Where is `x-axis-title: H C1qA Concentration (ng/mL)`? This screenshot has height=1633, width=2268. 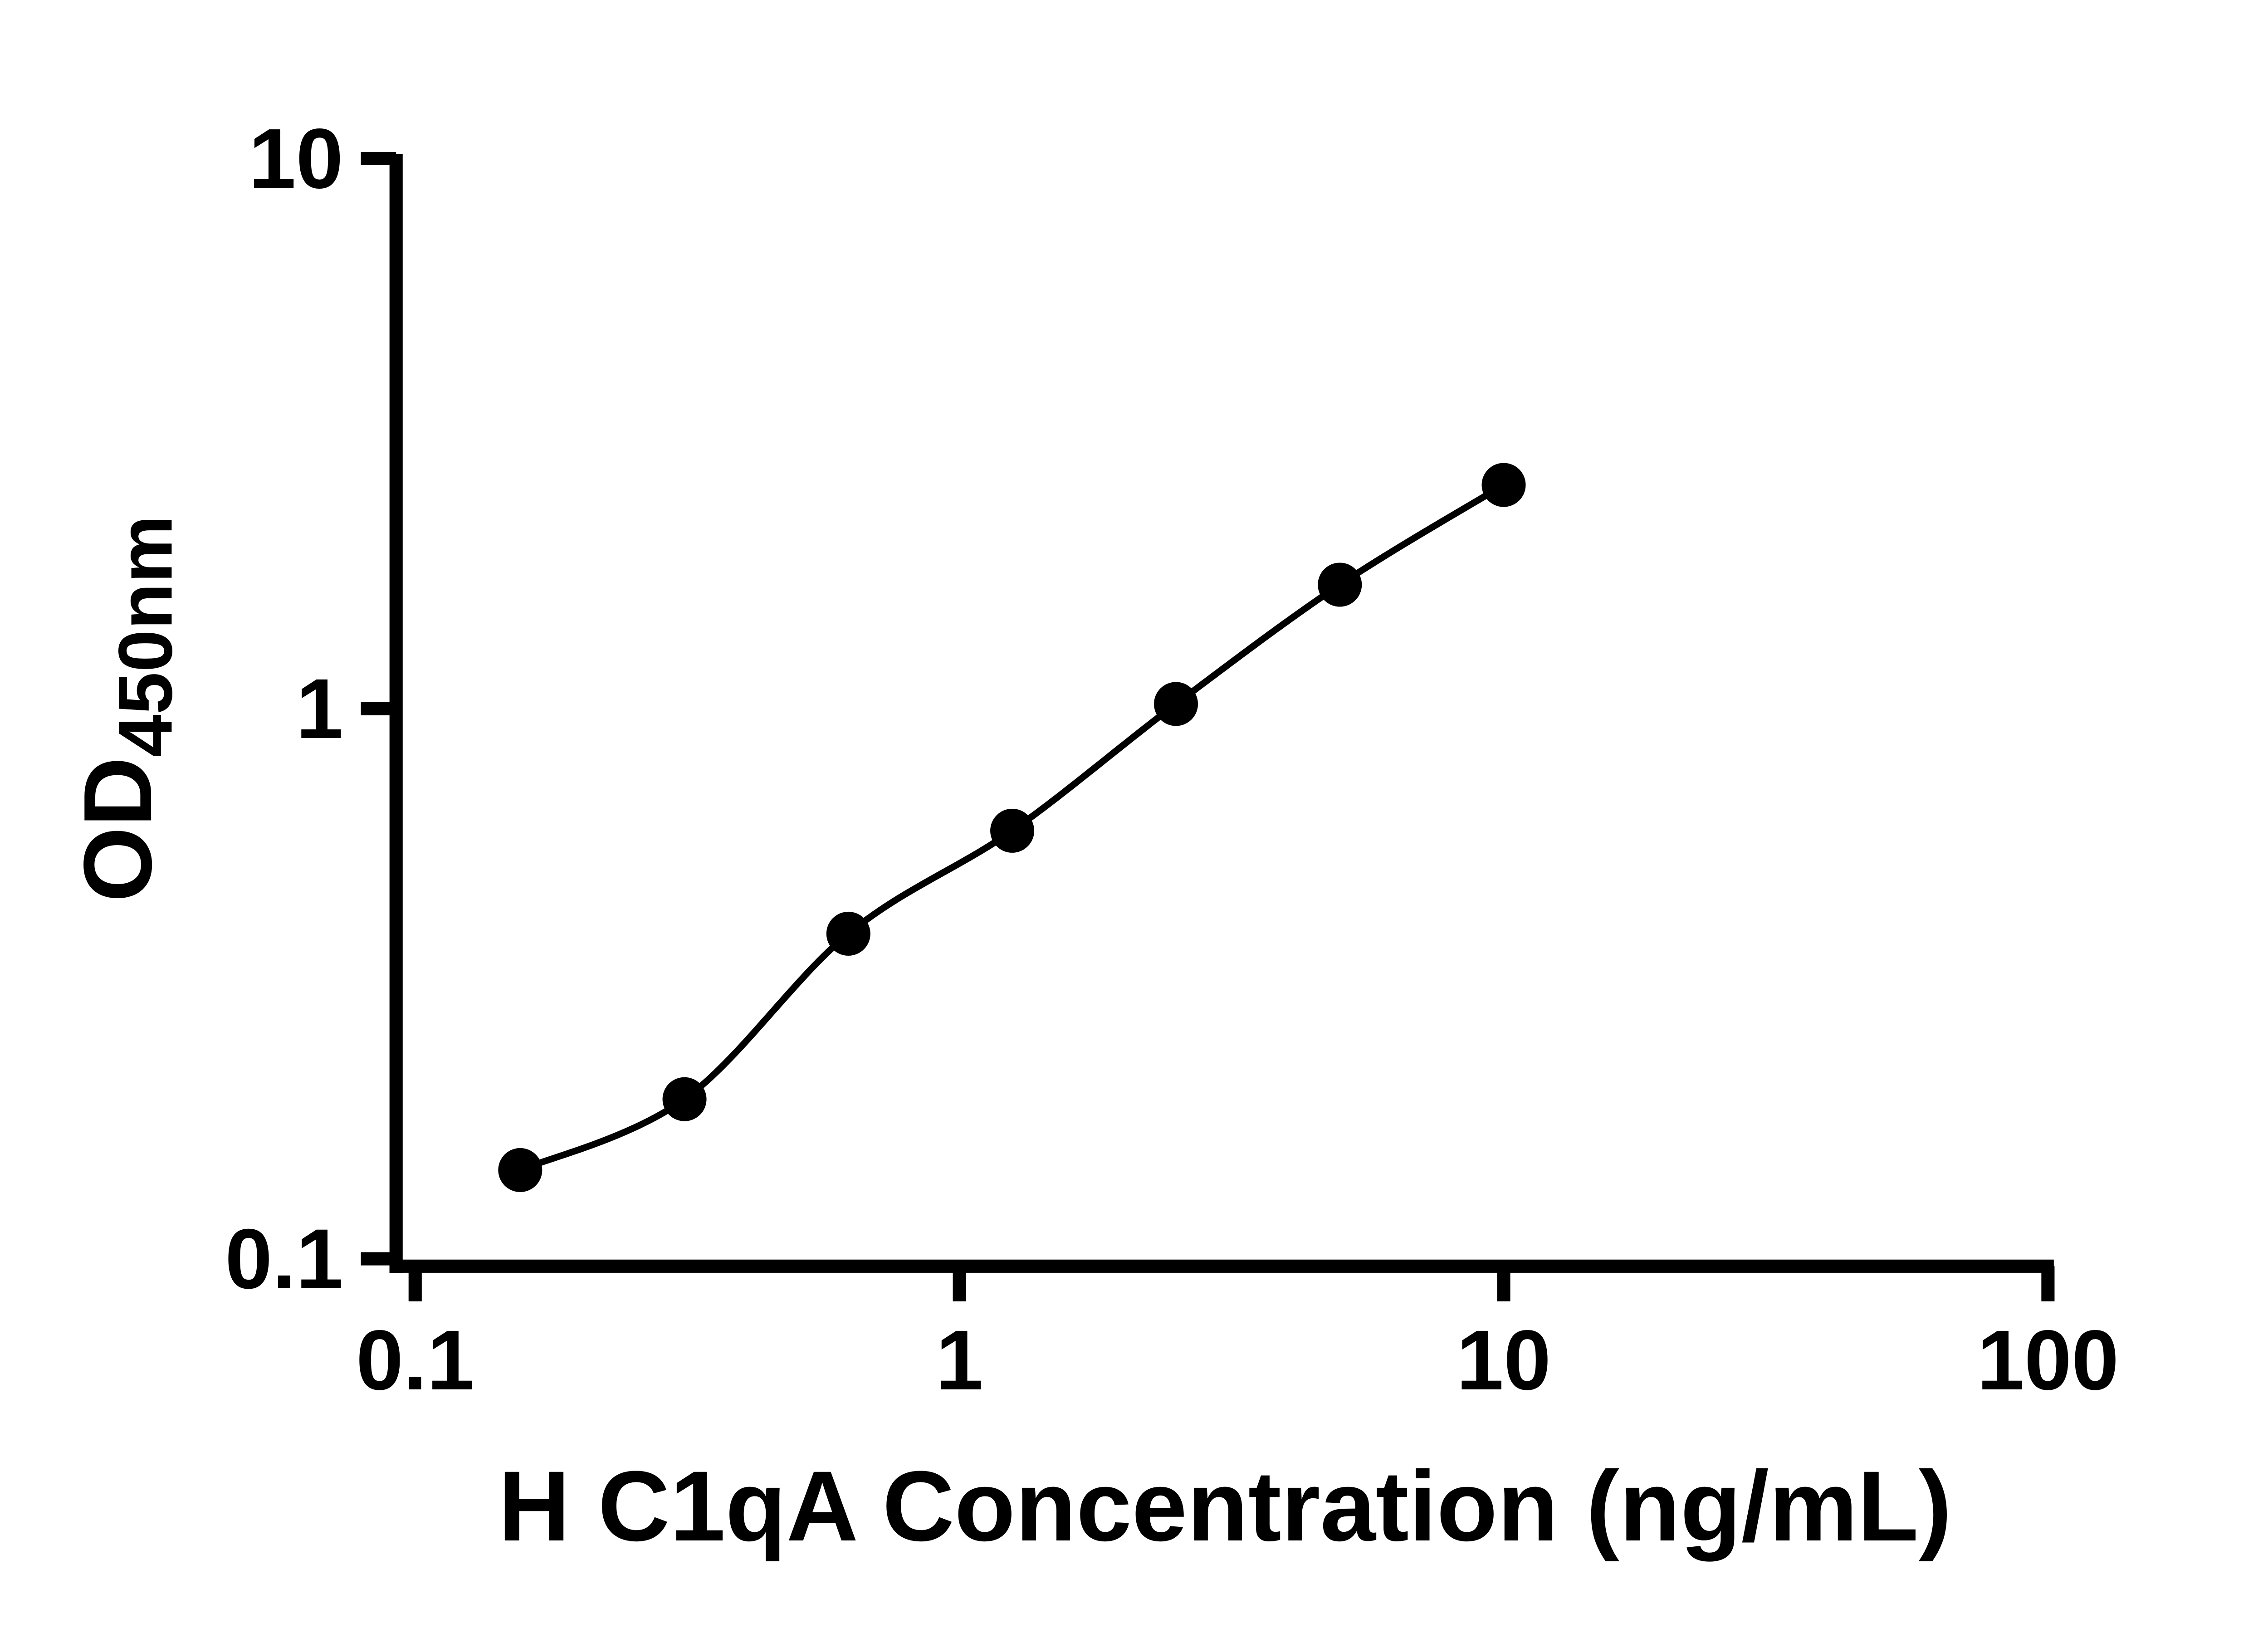 x-axis-title: H C1qA Concentration (ng/mL) is located at coordinates (1225, 1506).